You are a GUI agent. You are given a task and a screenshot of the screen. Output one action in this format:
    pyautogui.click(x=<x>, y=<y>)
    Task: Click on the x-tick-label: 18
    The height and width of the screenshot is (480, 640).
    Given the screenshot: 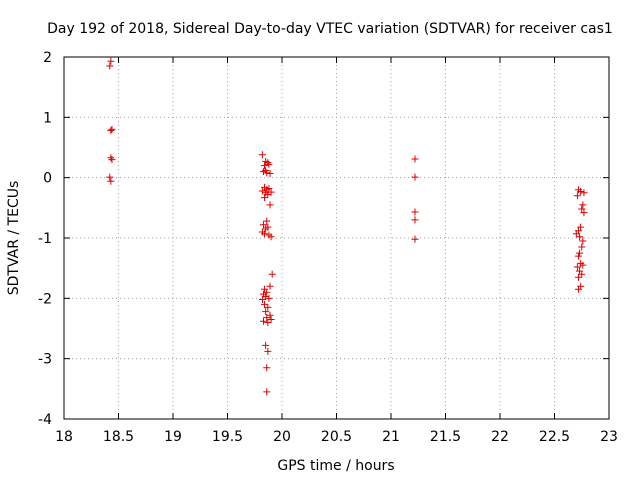 What is the action you would take?
    pyautogui.click(x=64, y=437)
    